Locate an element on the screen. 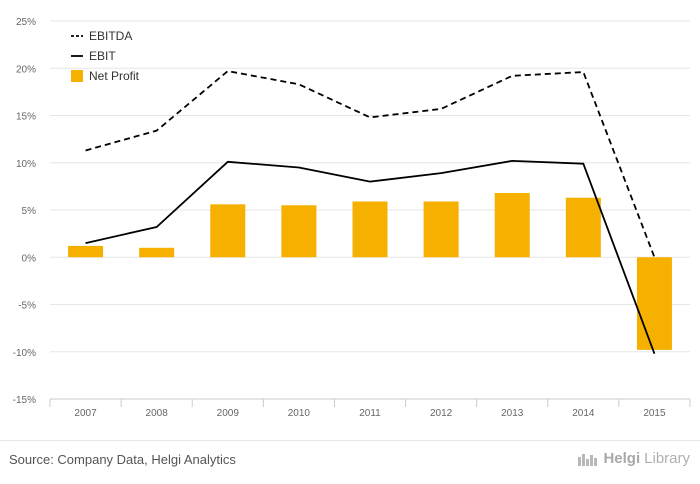 The image size is (700, 484). x-tick-label: 2013 is located at coordinates (512, 413).